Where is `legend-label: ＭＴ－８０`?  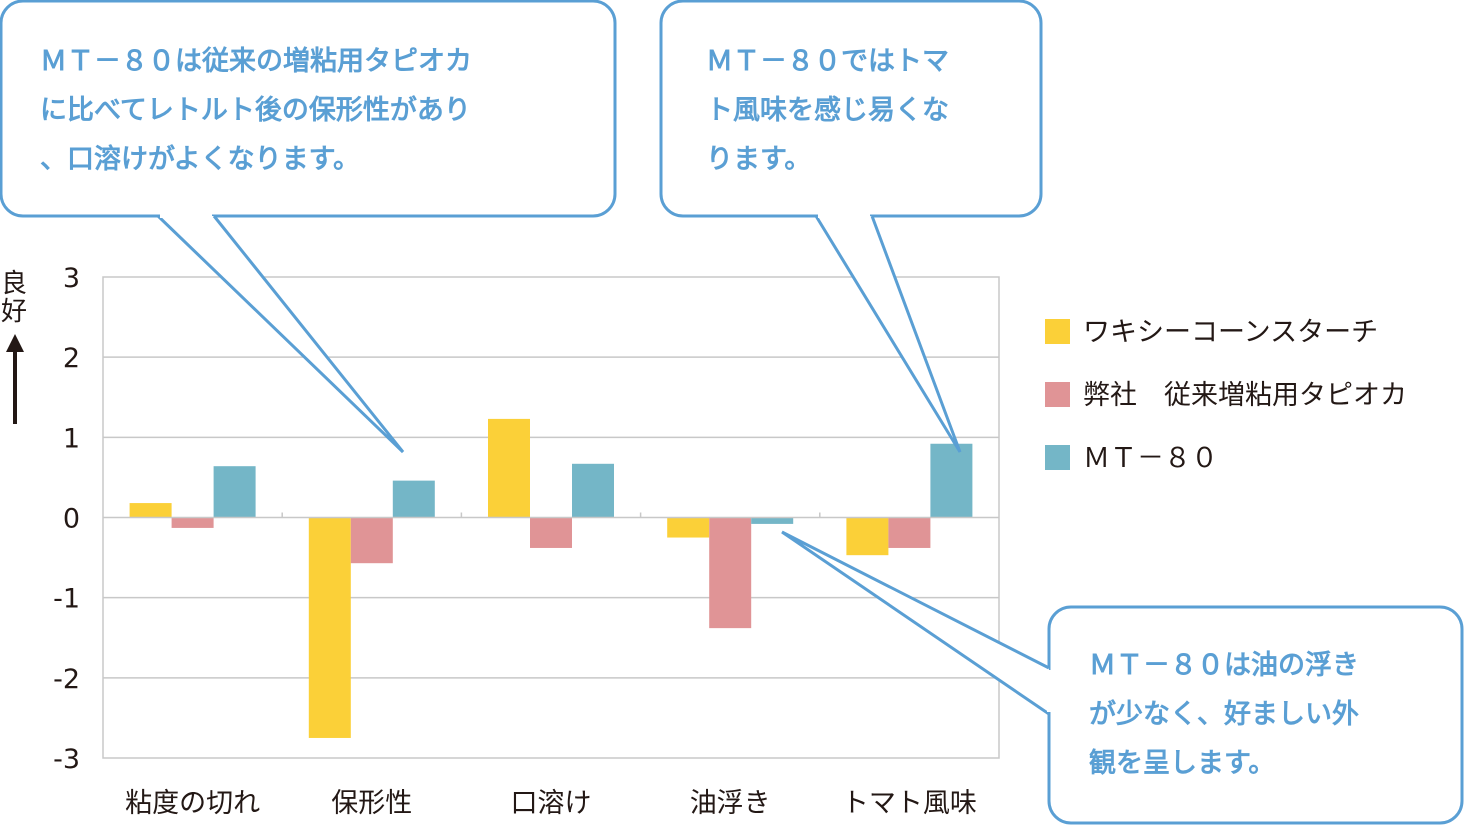
legend-label: ＭＴ－８０ is located at coordinates (1150, 458).